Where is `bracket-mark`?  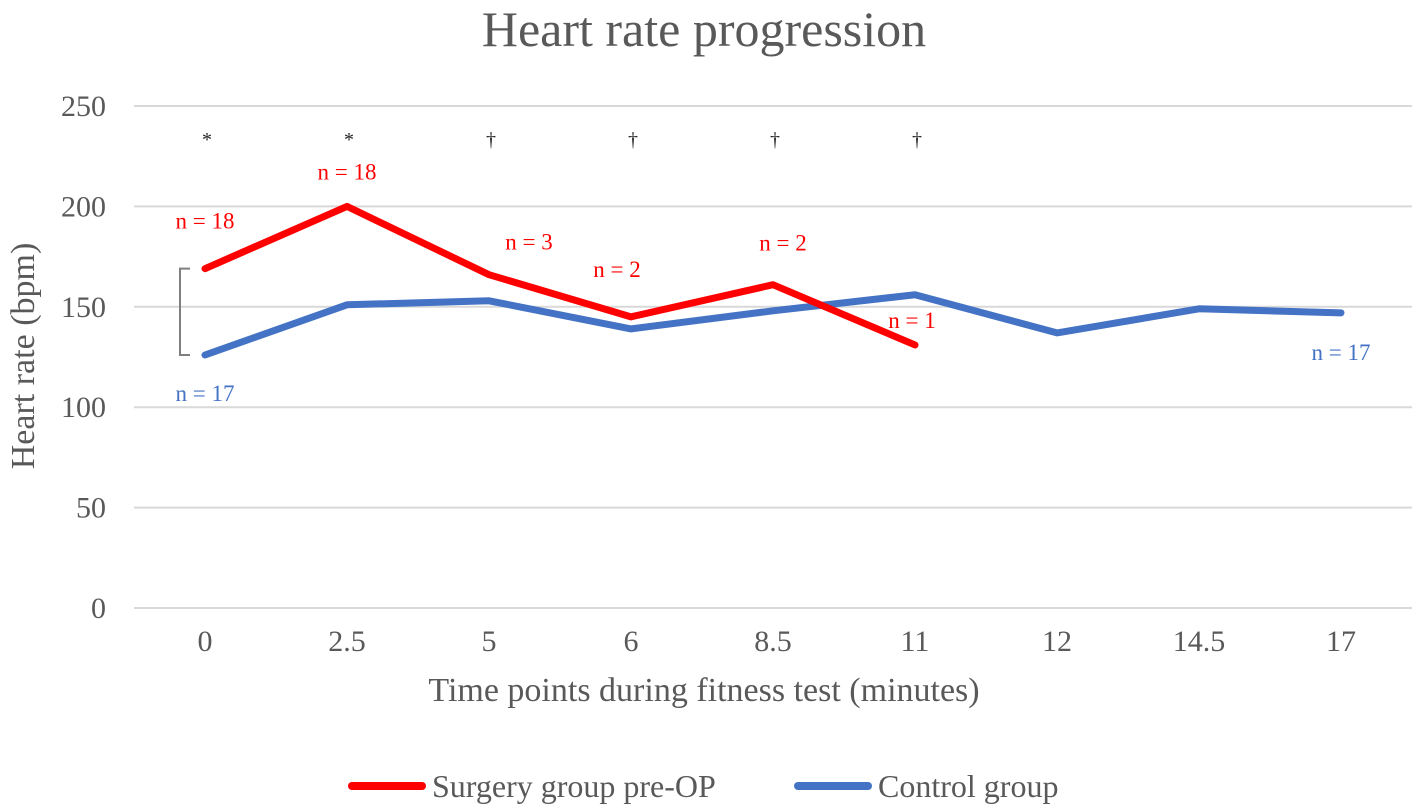 bracket-mark is located at coordinates (184, 311).